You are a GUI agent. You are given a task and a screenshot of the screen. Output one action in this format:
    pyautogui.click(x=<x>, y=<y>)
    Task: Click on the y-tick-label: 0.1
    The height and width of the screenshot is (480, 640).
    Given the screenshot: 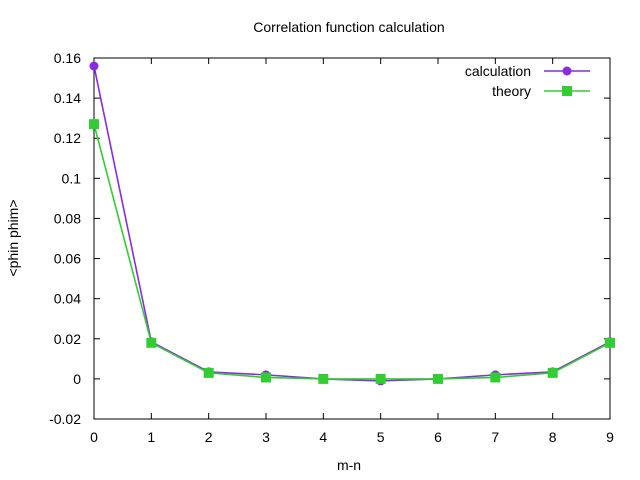 What is the action you would take?
    pyautogui.click(x=72, y=178)
    